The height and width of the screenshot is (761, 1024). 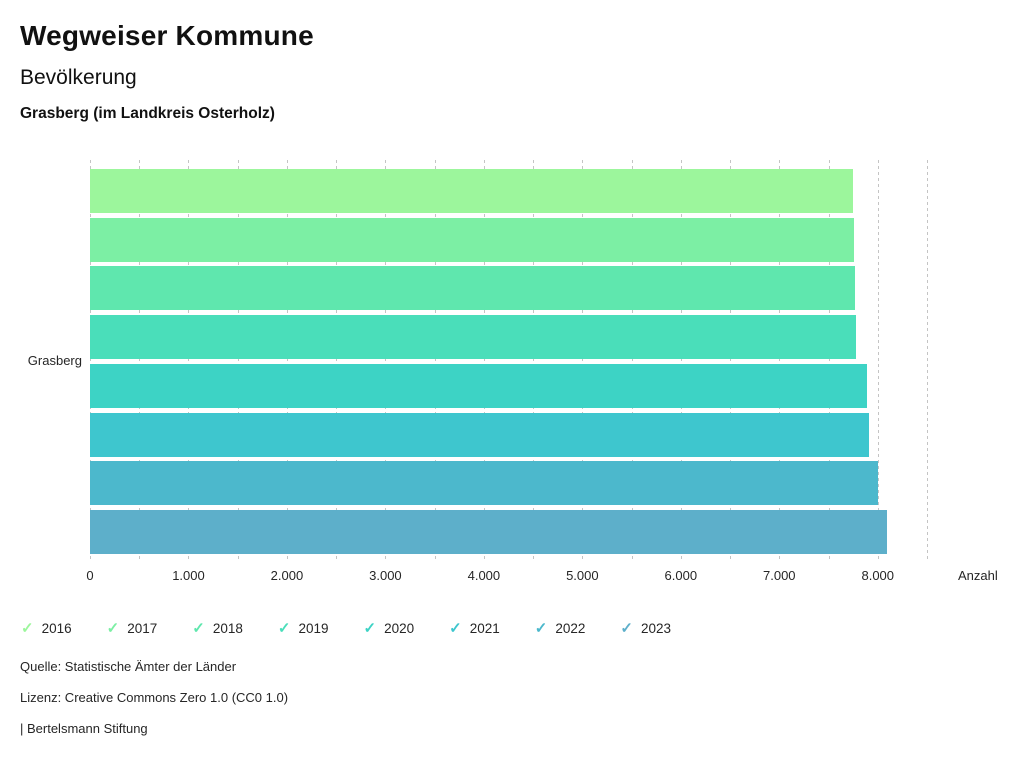 I want to click on page-location: Grasberg (im Landkreis Osterholz), so click(x=147, y=113).